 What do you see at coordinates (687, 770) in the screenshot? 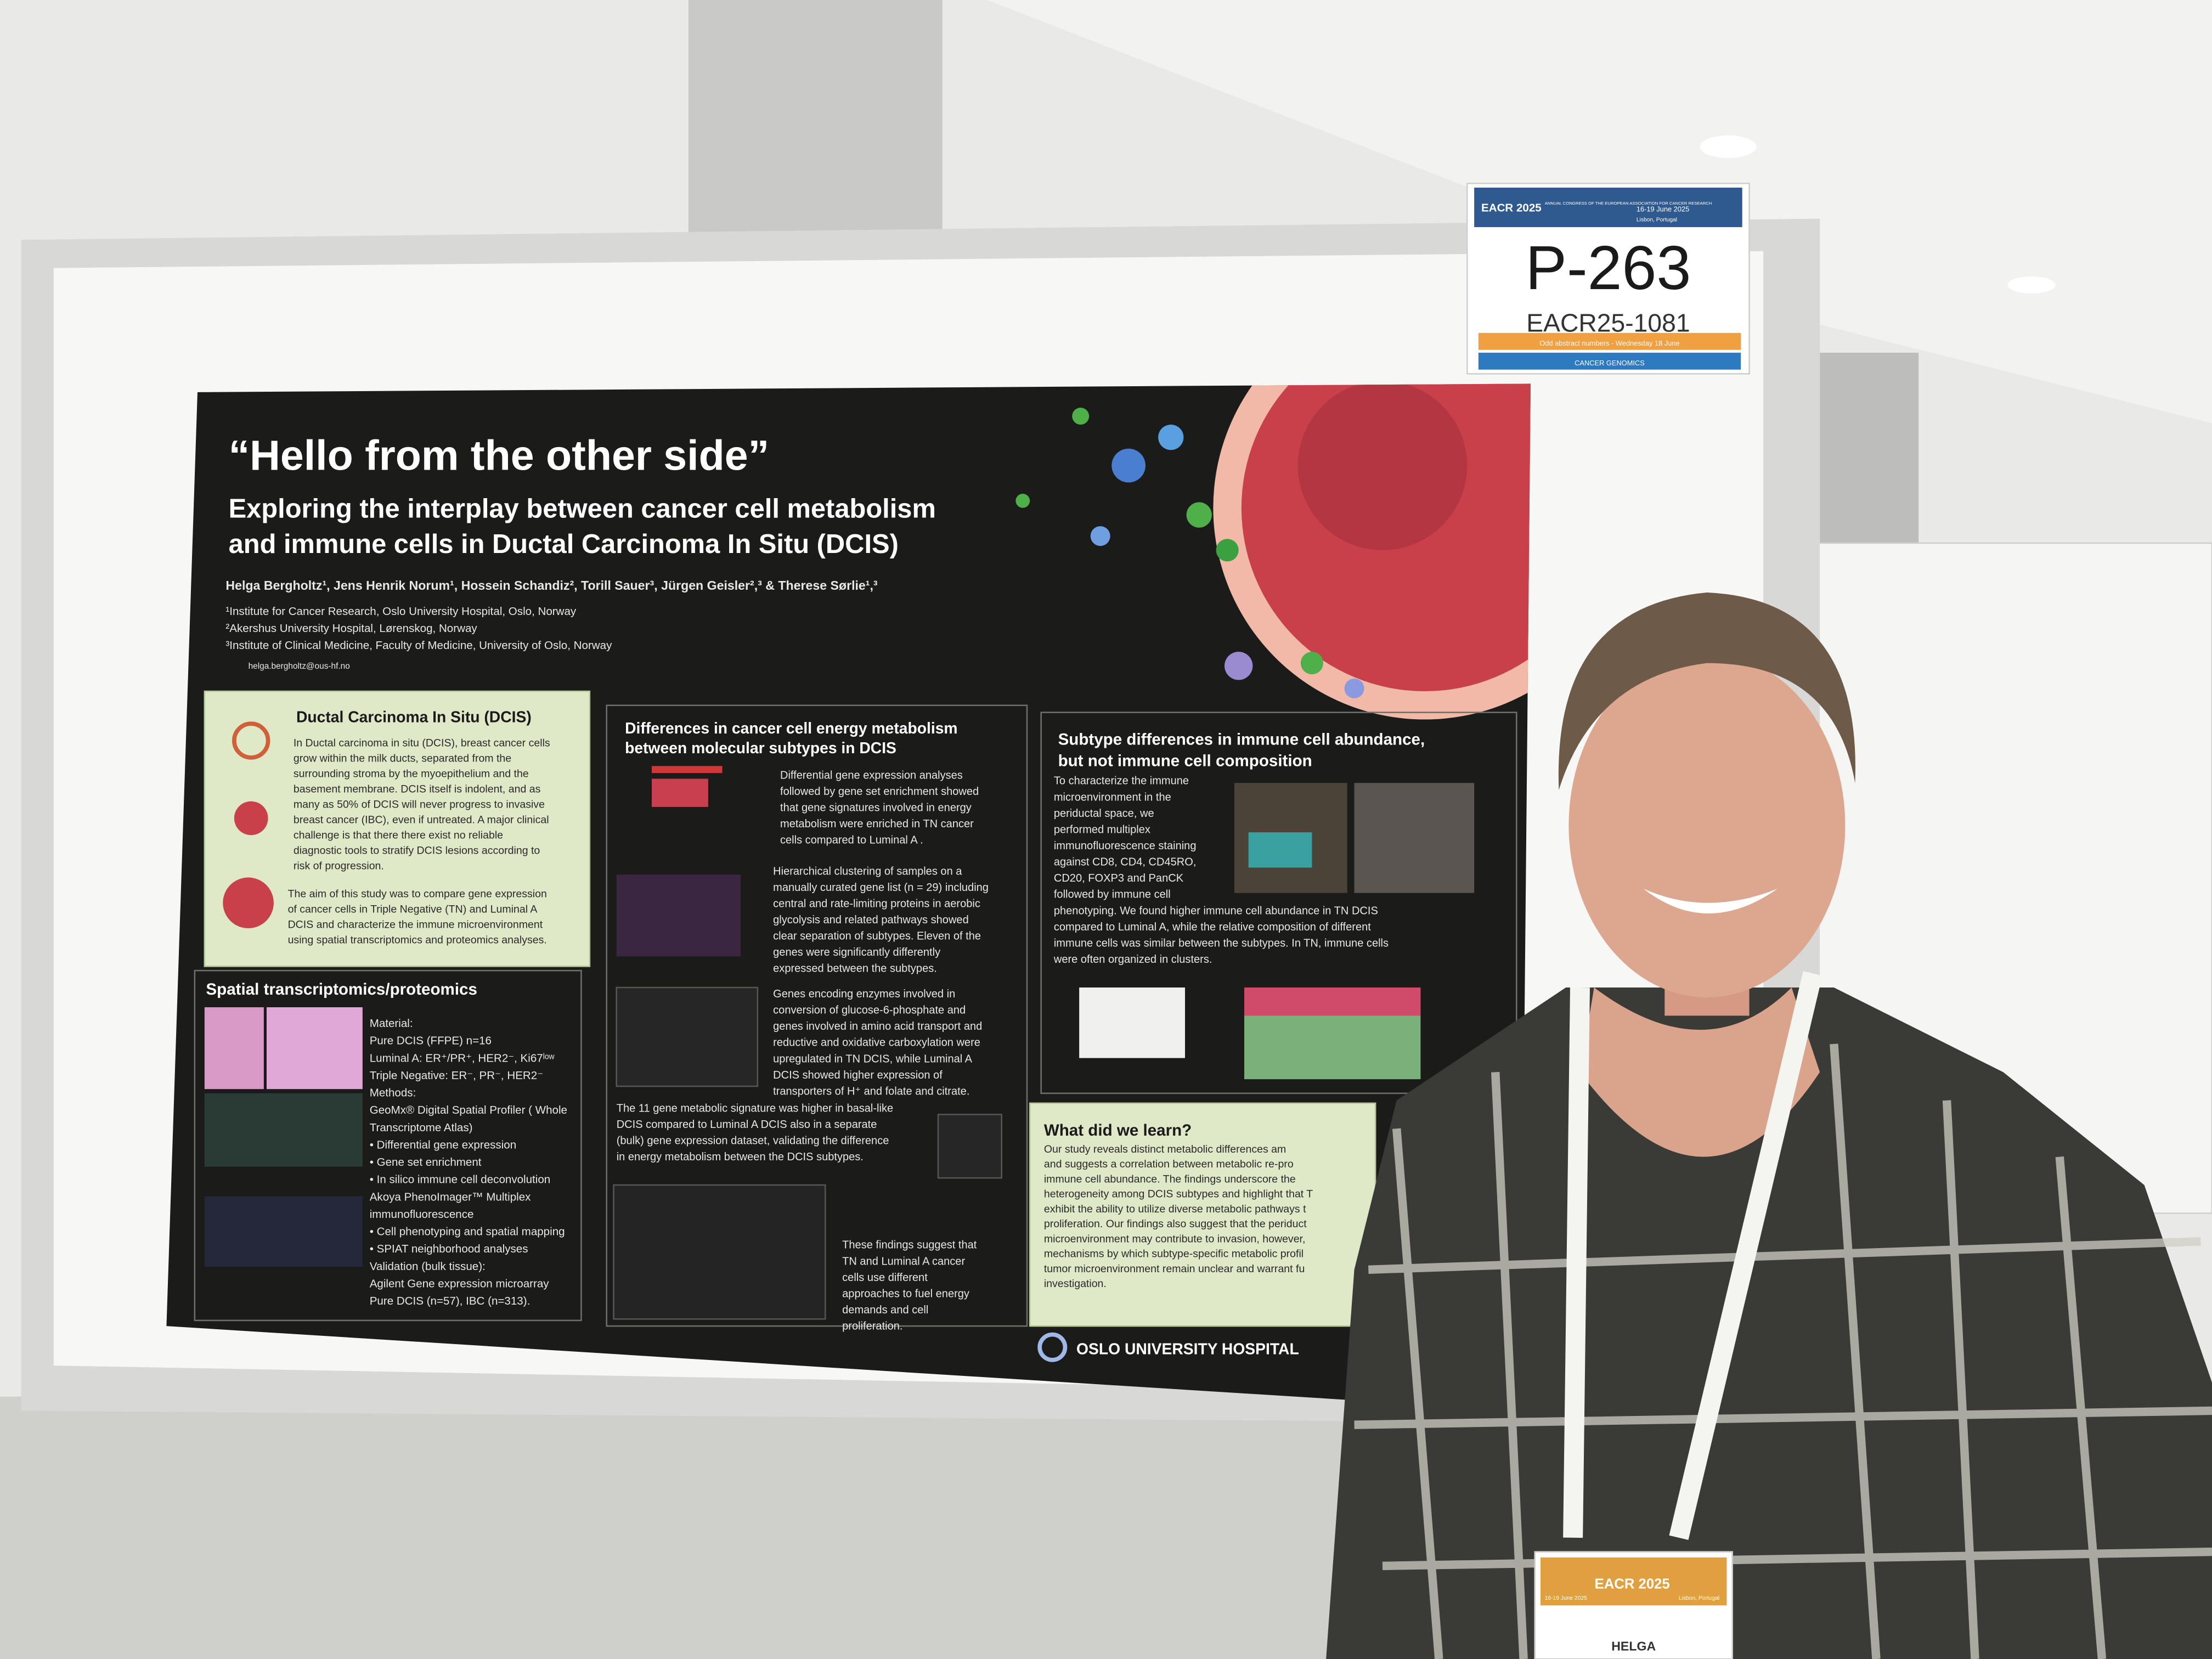
I see `figure-bar` at bounding box center [687, 770].